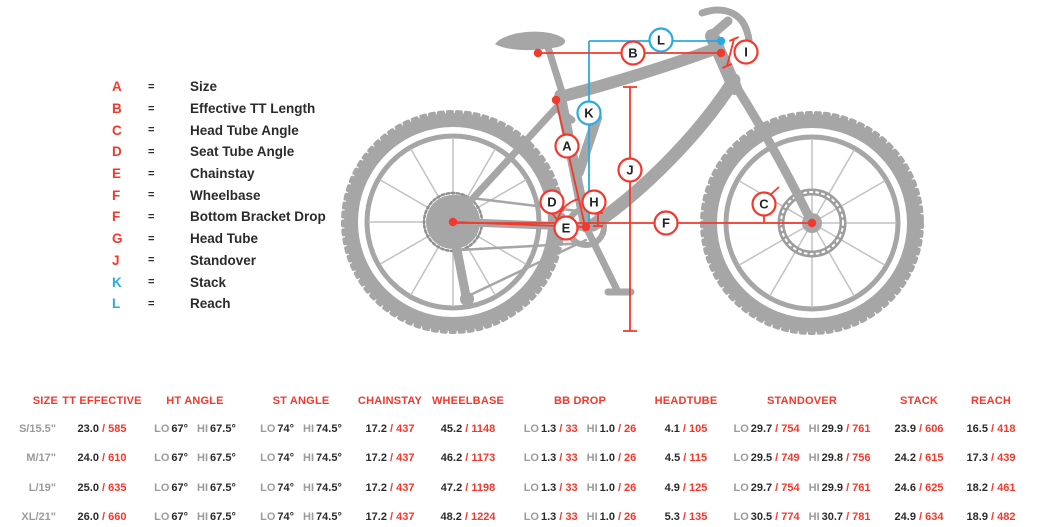 This screenshot has height=527, width=1055. I want to click on head-tube-tick, so click(730, 52).